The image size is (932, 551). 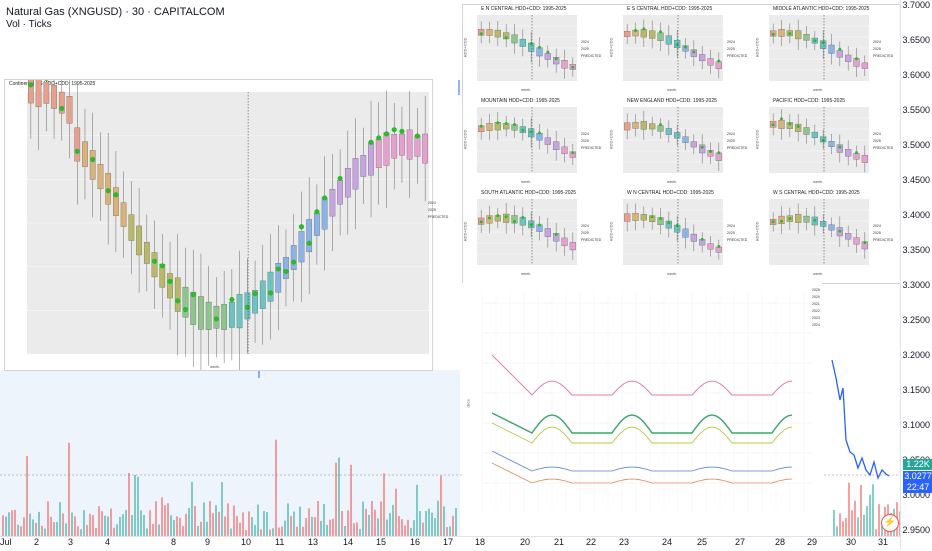 I want to click on price-tick: 3.7000, so click(x=916, y=5).